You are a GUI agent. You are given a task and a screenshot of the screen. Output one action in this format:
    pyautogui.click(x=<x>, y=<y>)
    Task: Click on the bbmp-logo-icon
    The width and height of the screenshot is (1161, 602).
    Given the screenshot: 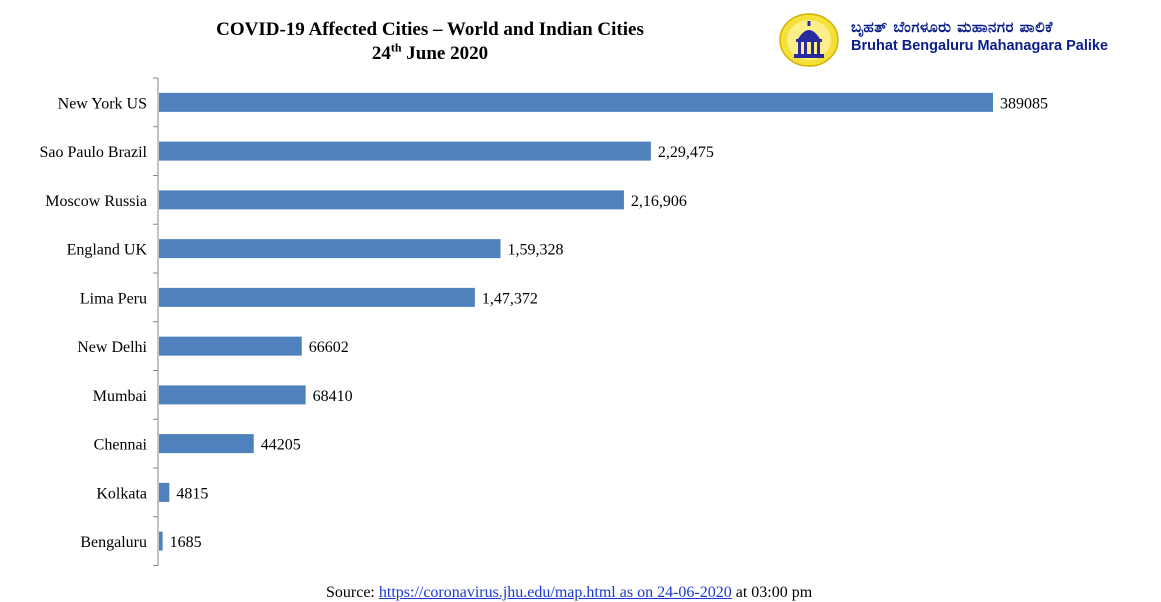 What is the action you would take?
    pyautogui.click(x=809, y=40)
    